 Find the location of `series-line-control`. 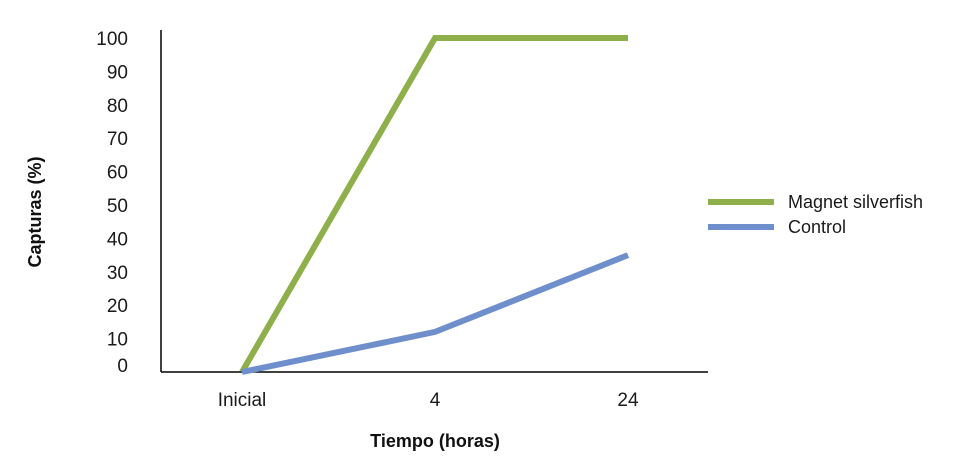

series-line-control is located at coordinates (435, 313).